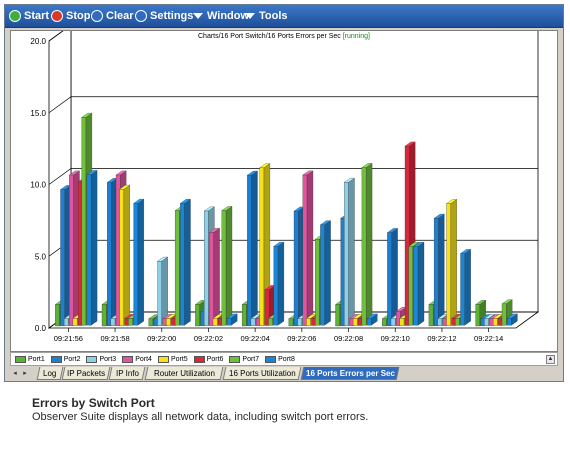 This screenshot has width=570, height=450. I want to click on legend-label: Port7, so click(251, 359).